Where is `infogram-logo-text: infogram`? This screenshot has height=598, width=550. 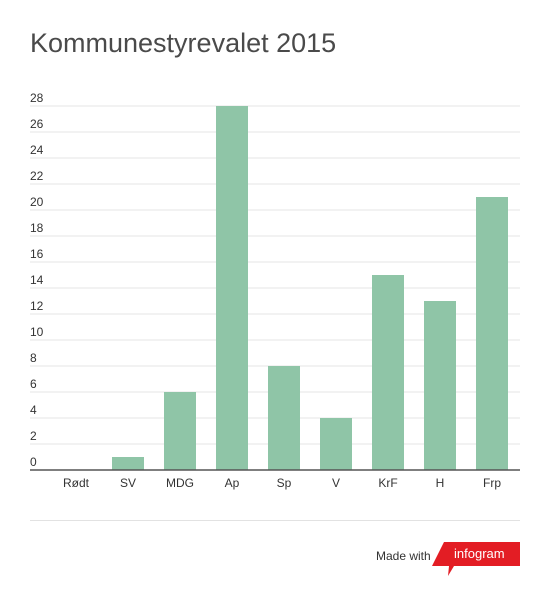
infogram-logo-text: infogram is located at coordinates (479, 553).